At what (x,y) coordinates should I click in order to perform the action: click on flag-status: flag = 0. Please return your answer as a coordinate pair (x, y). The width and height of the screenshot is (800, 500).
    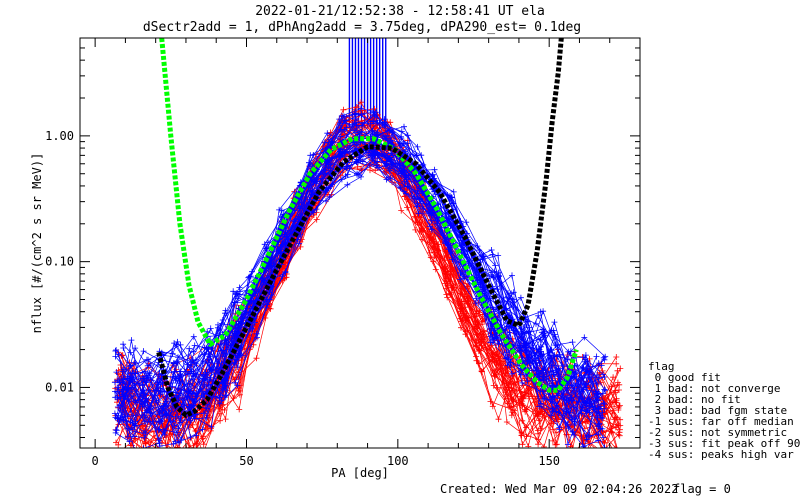
    Looking at the image, I should click on (702, 489).